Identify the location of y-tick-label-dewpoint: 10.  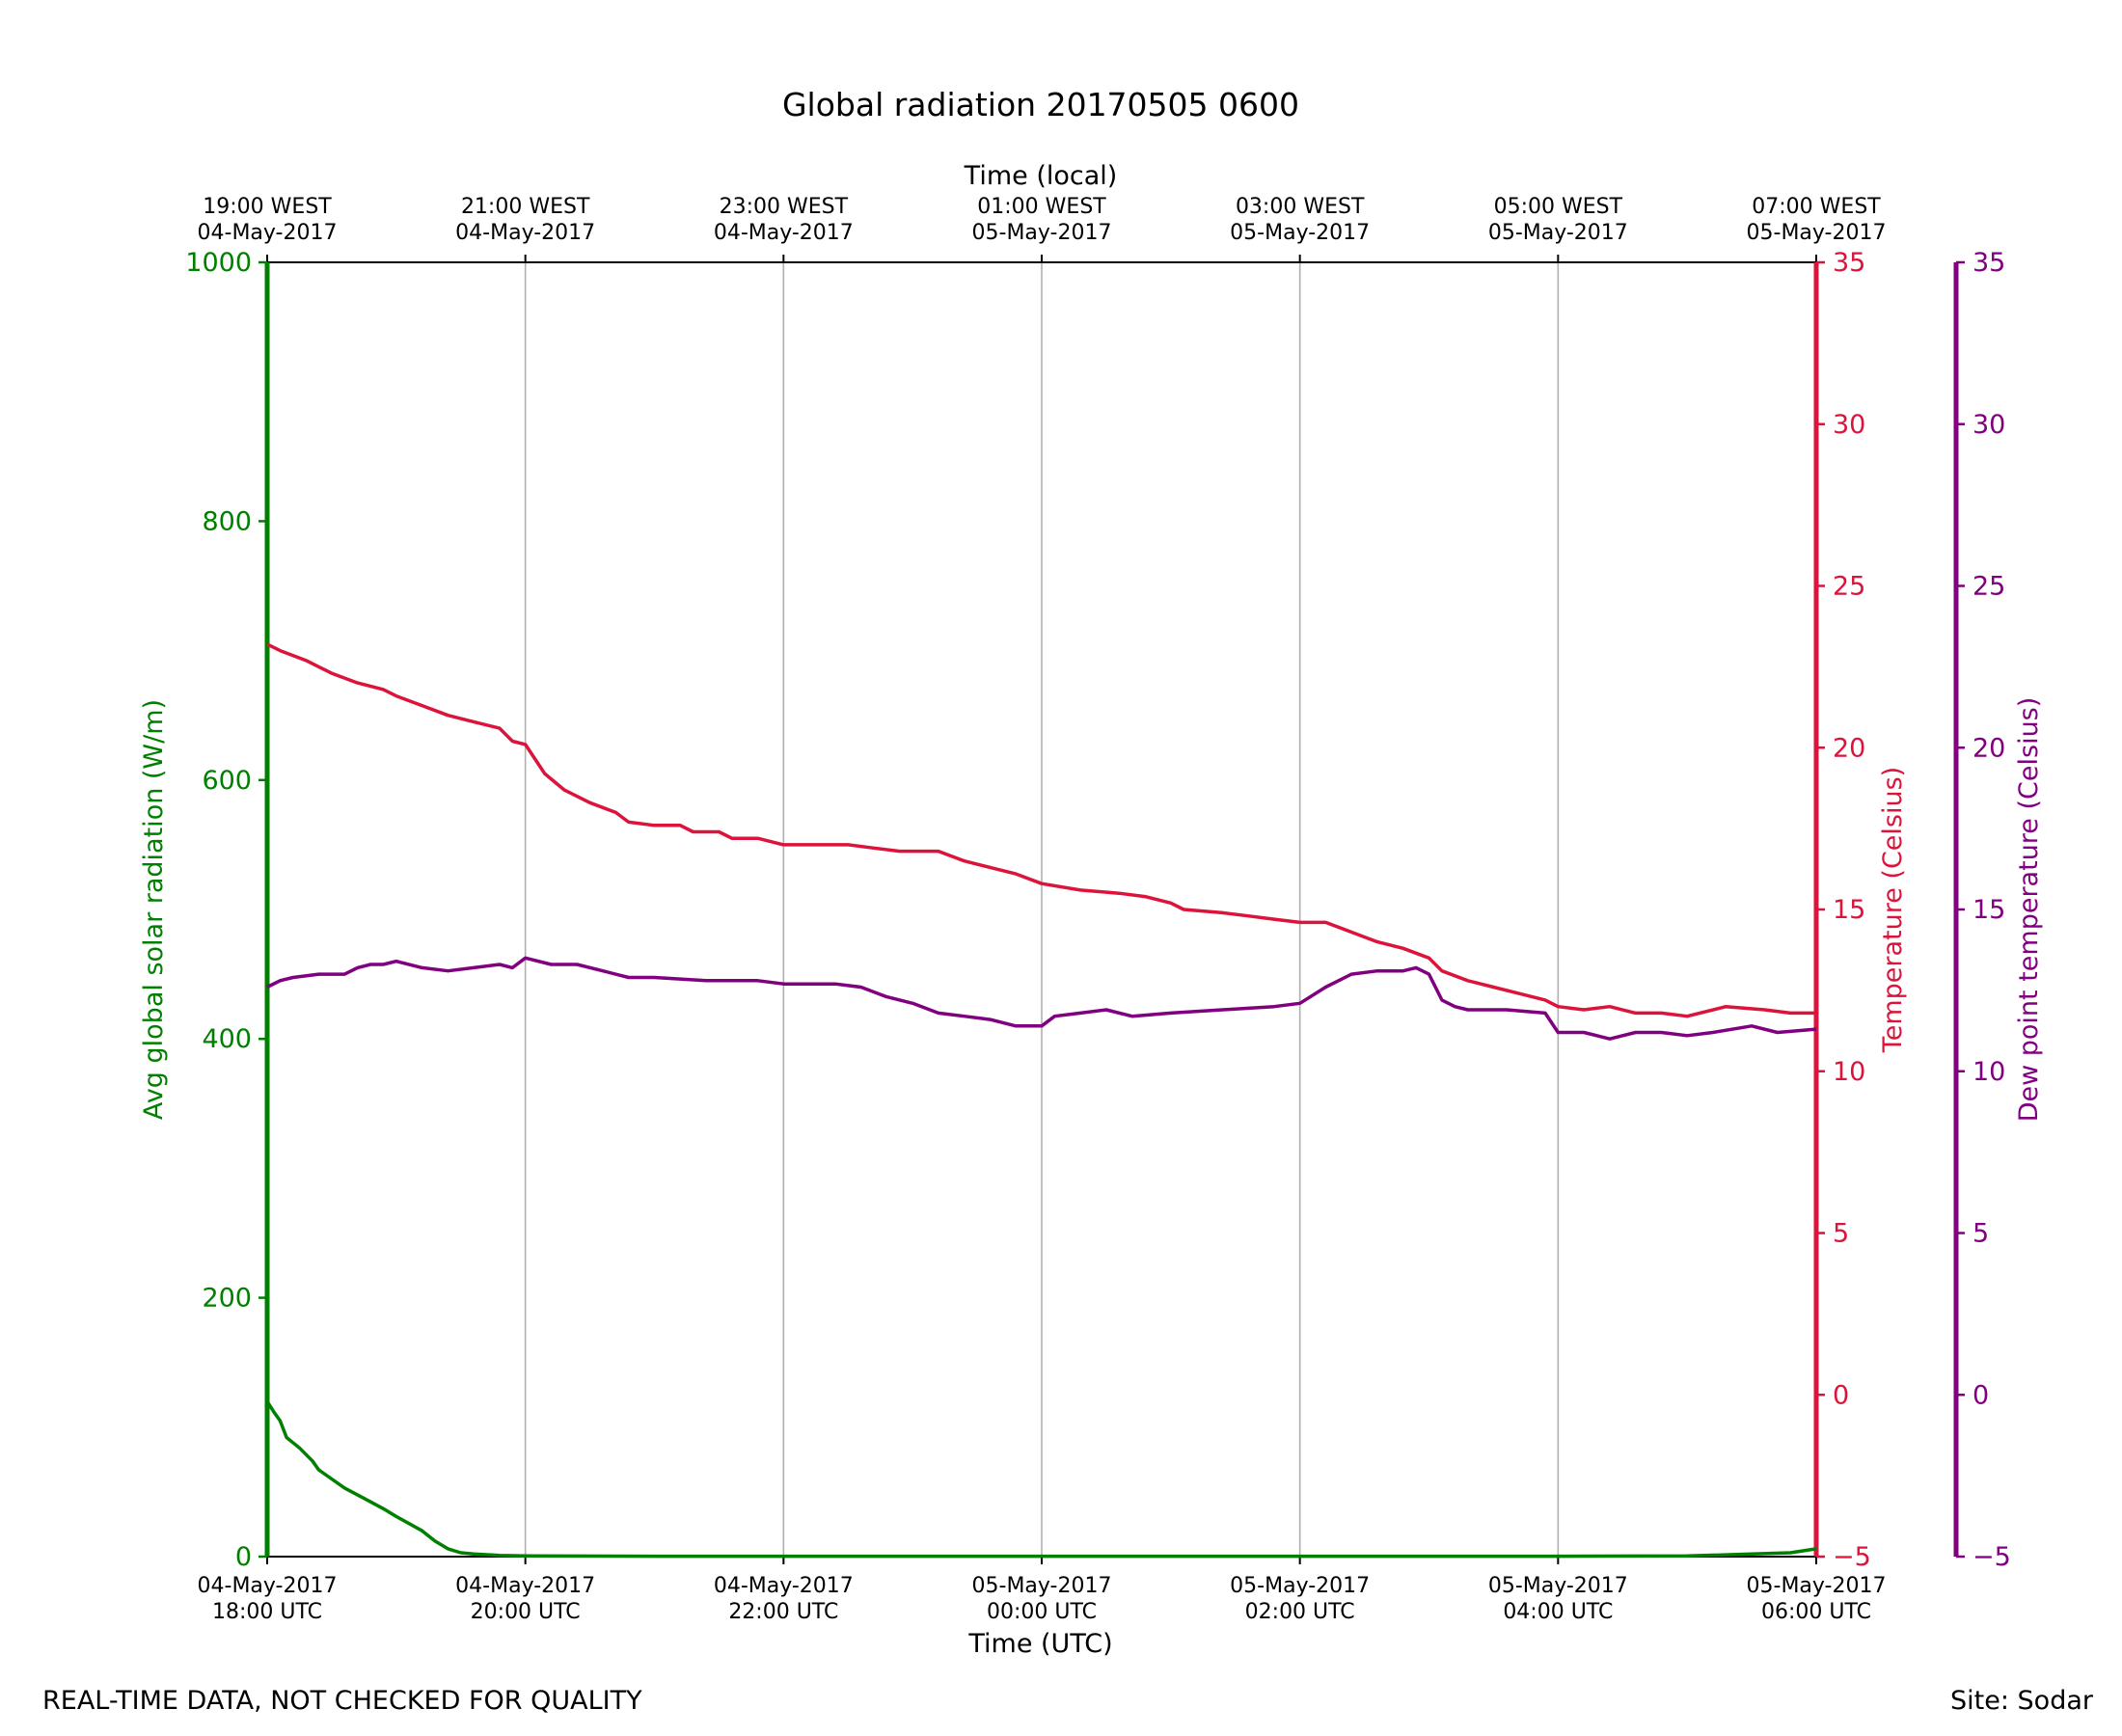
(1989, 1072).